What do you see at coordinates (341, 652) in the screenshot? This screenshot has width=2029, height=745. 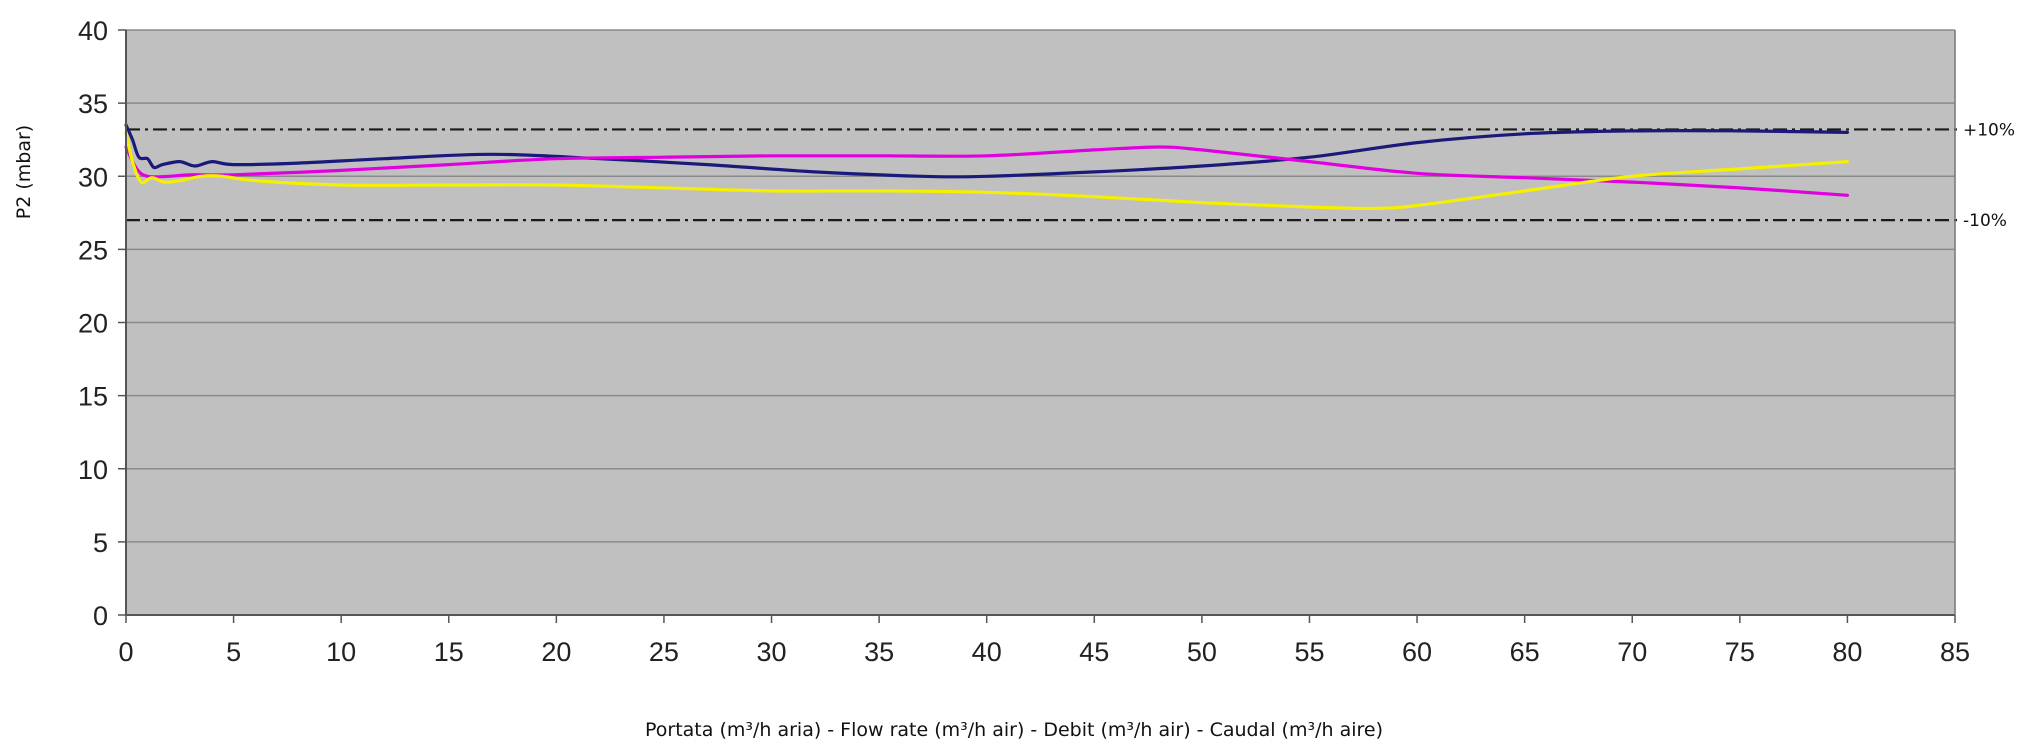 I see `x-tick-label: 10` at bounding box center [341, 652].